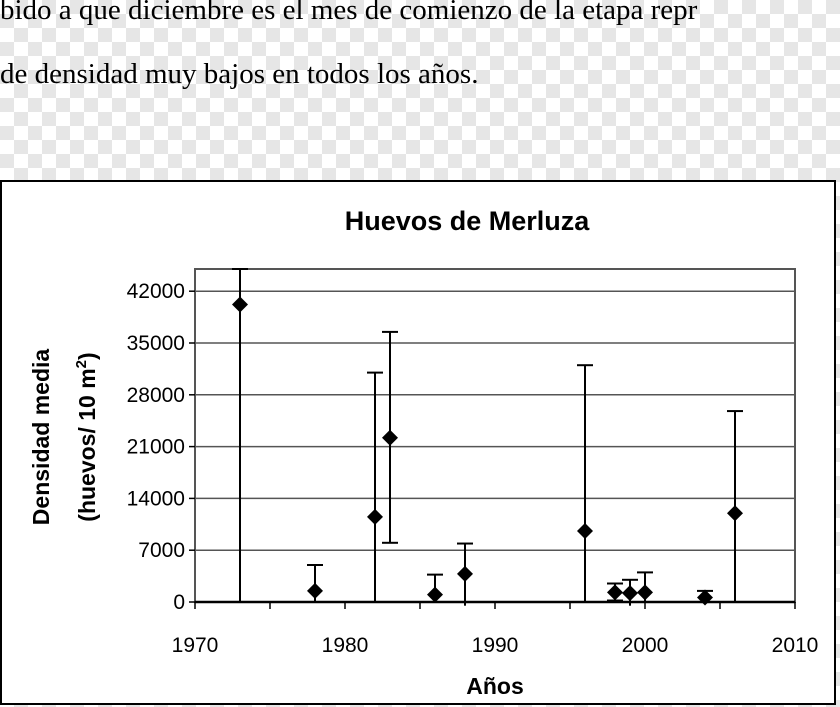 Image resolution: width=840 pixels, height=707 pixels. Describe the element at coordinates (495, 645) in the screenshot. I see `x-tick-label-1990: 1990` at that location.